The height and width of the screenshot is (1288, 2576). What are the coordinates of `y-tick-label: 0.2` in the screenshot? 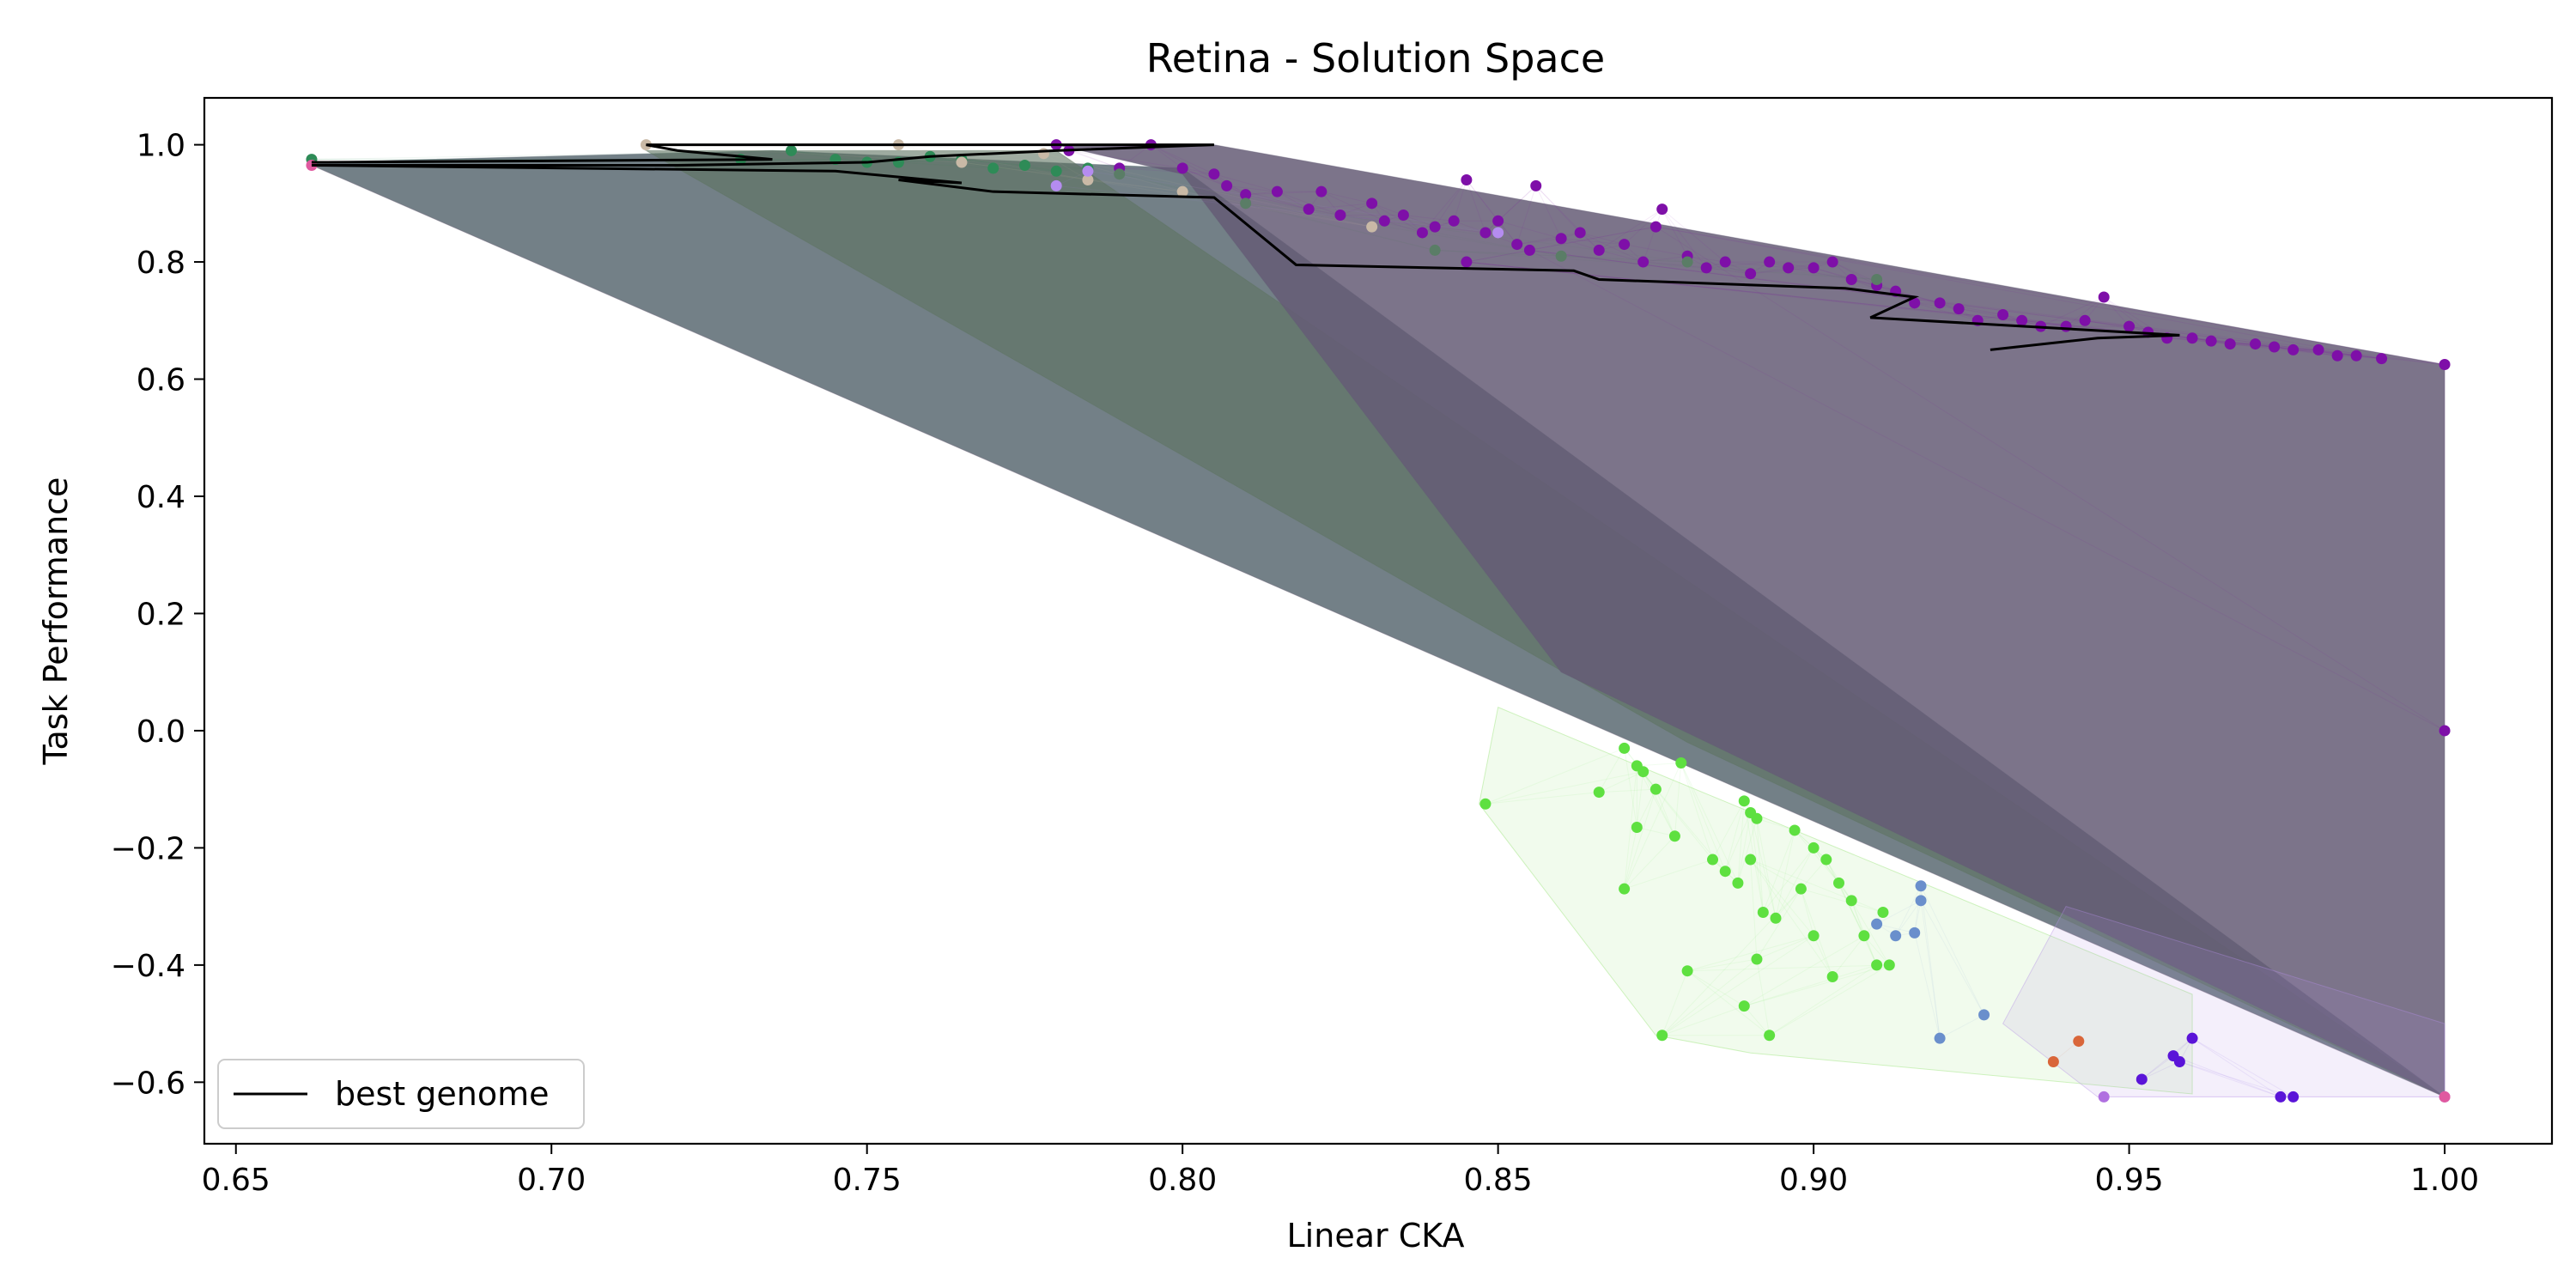 It's located at (161, 614).